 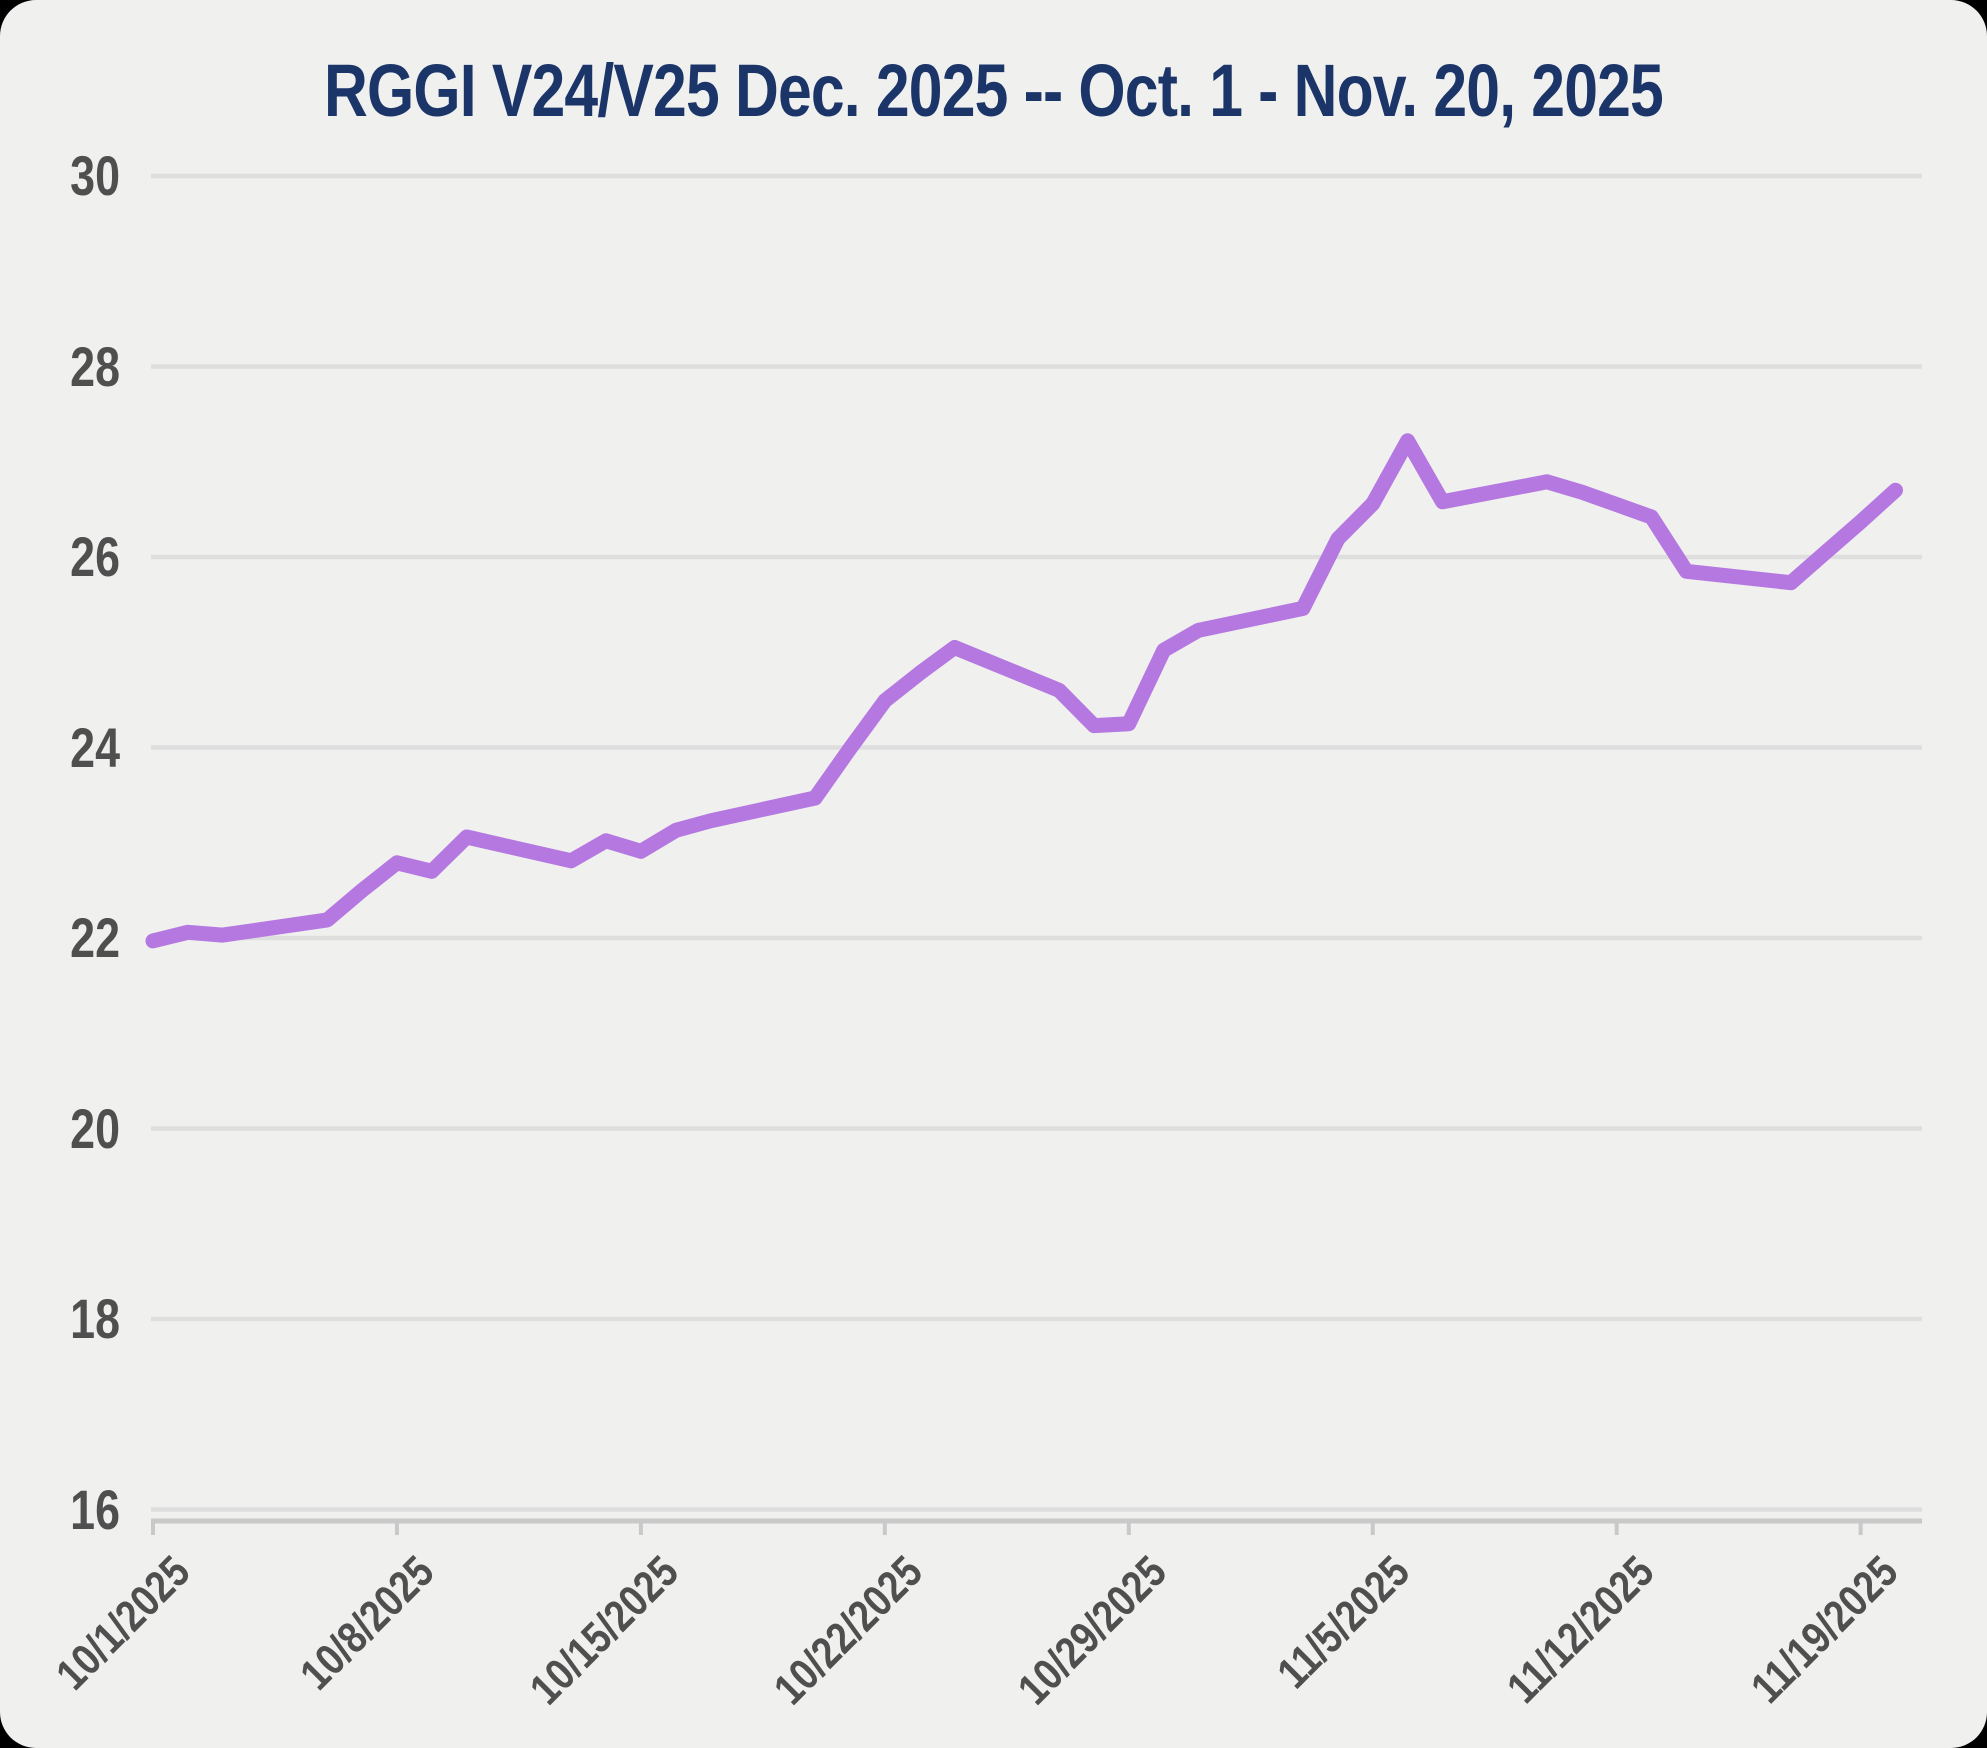 I want to click on y-tick-label: 18, so click(x=95, y=1318).